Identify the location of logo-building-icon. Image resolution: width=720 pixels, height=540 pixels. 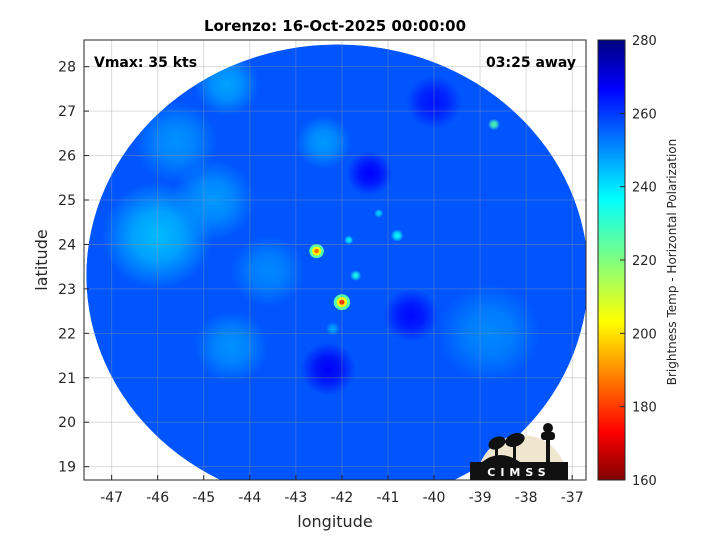
(518, 442).